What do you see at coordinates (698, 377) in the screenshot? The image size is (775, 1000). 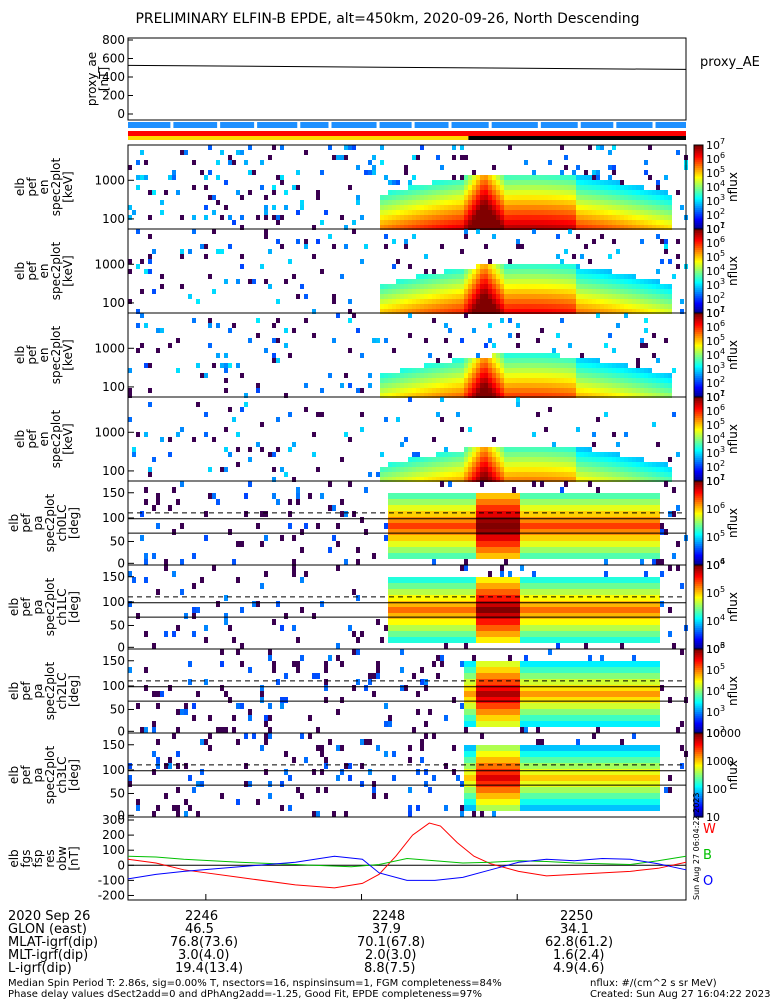 I see `energy-panel-2-cbar-seg` at bounding box center [698, 377].